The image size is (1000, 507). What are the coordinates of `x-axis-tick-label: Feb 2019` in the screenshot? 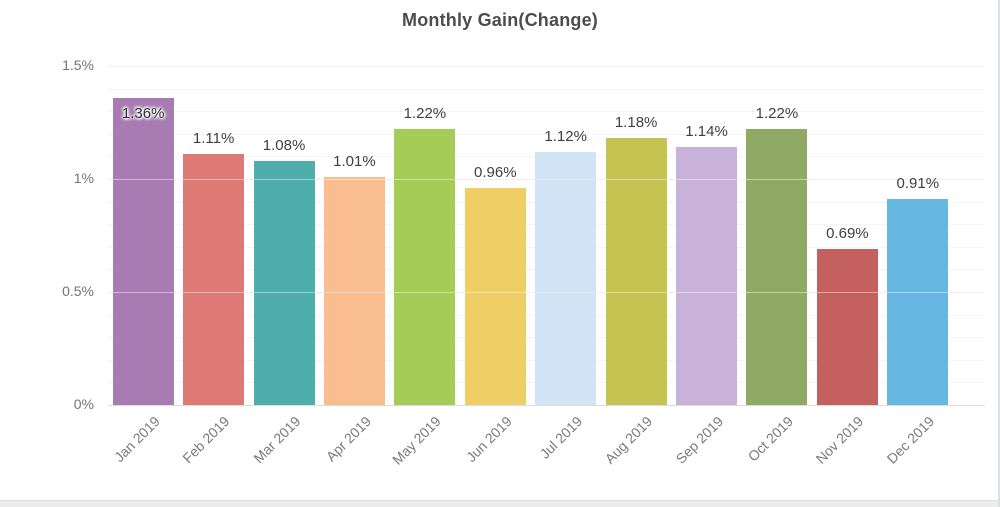 It's located at (206, 440).